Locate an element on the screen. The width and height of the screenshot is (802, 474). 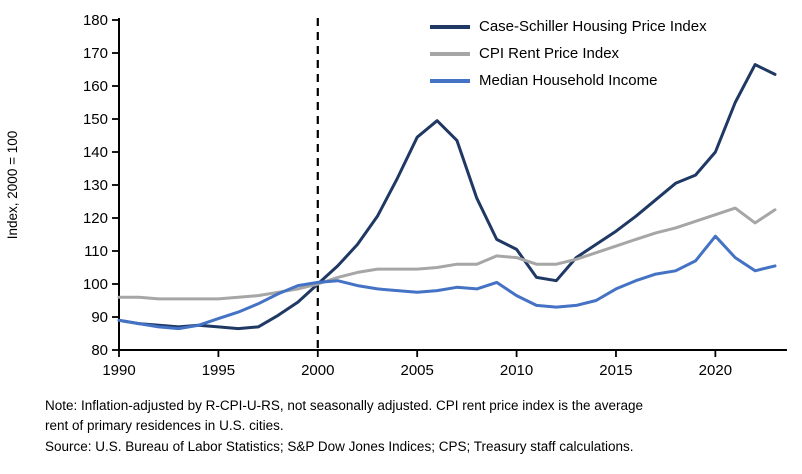
y-tick-label: 120 is located at coordinates (95, 218).